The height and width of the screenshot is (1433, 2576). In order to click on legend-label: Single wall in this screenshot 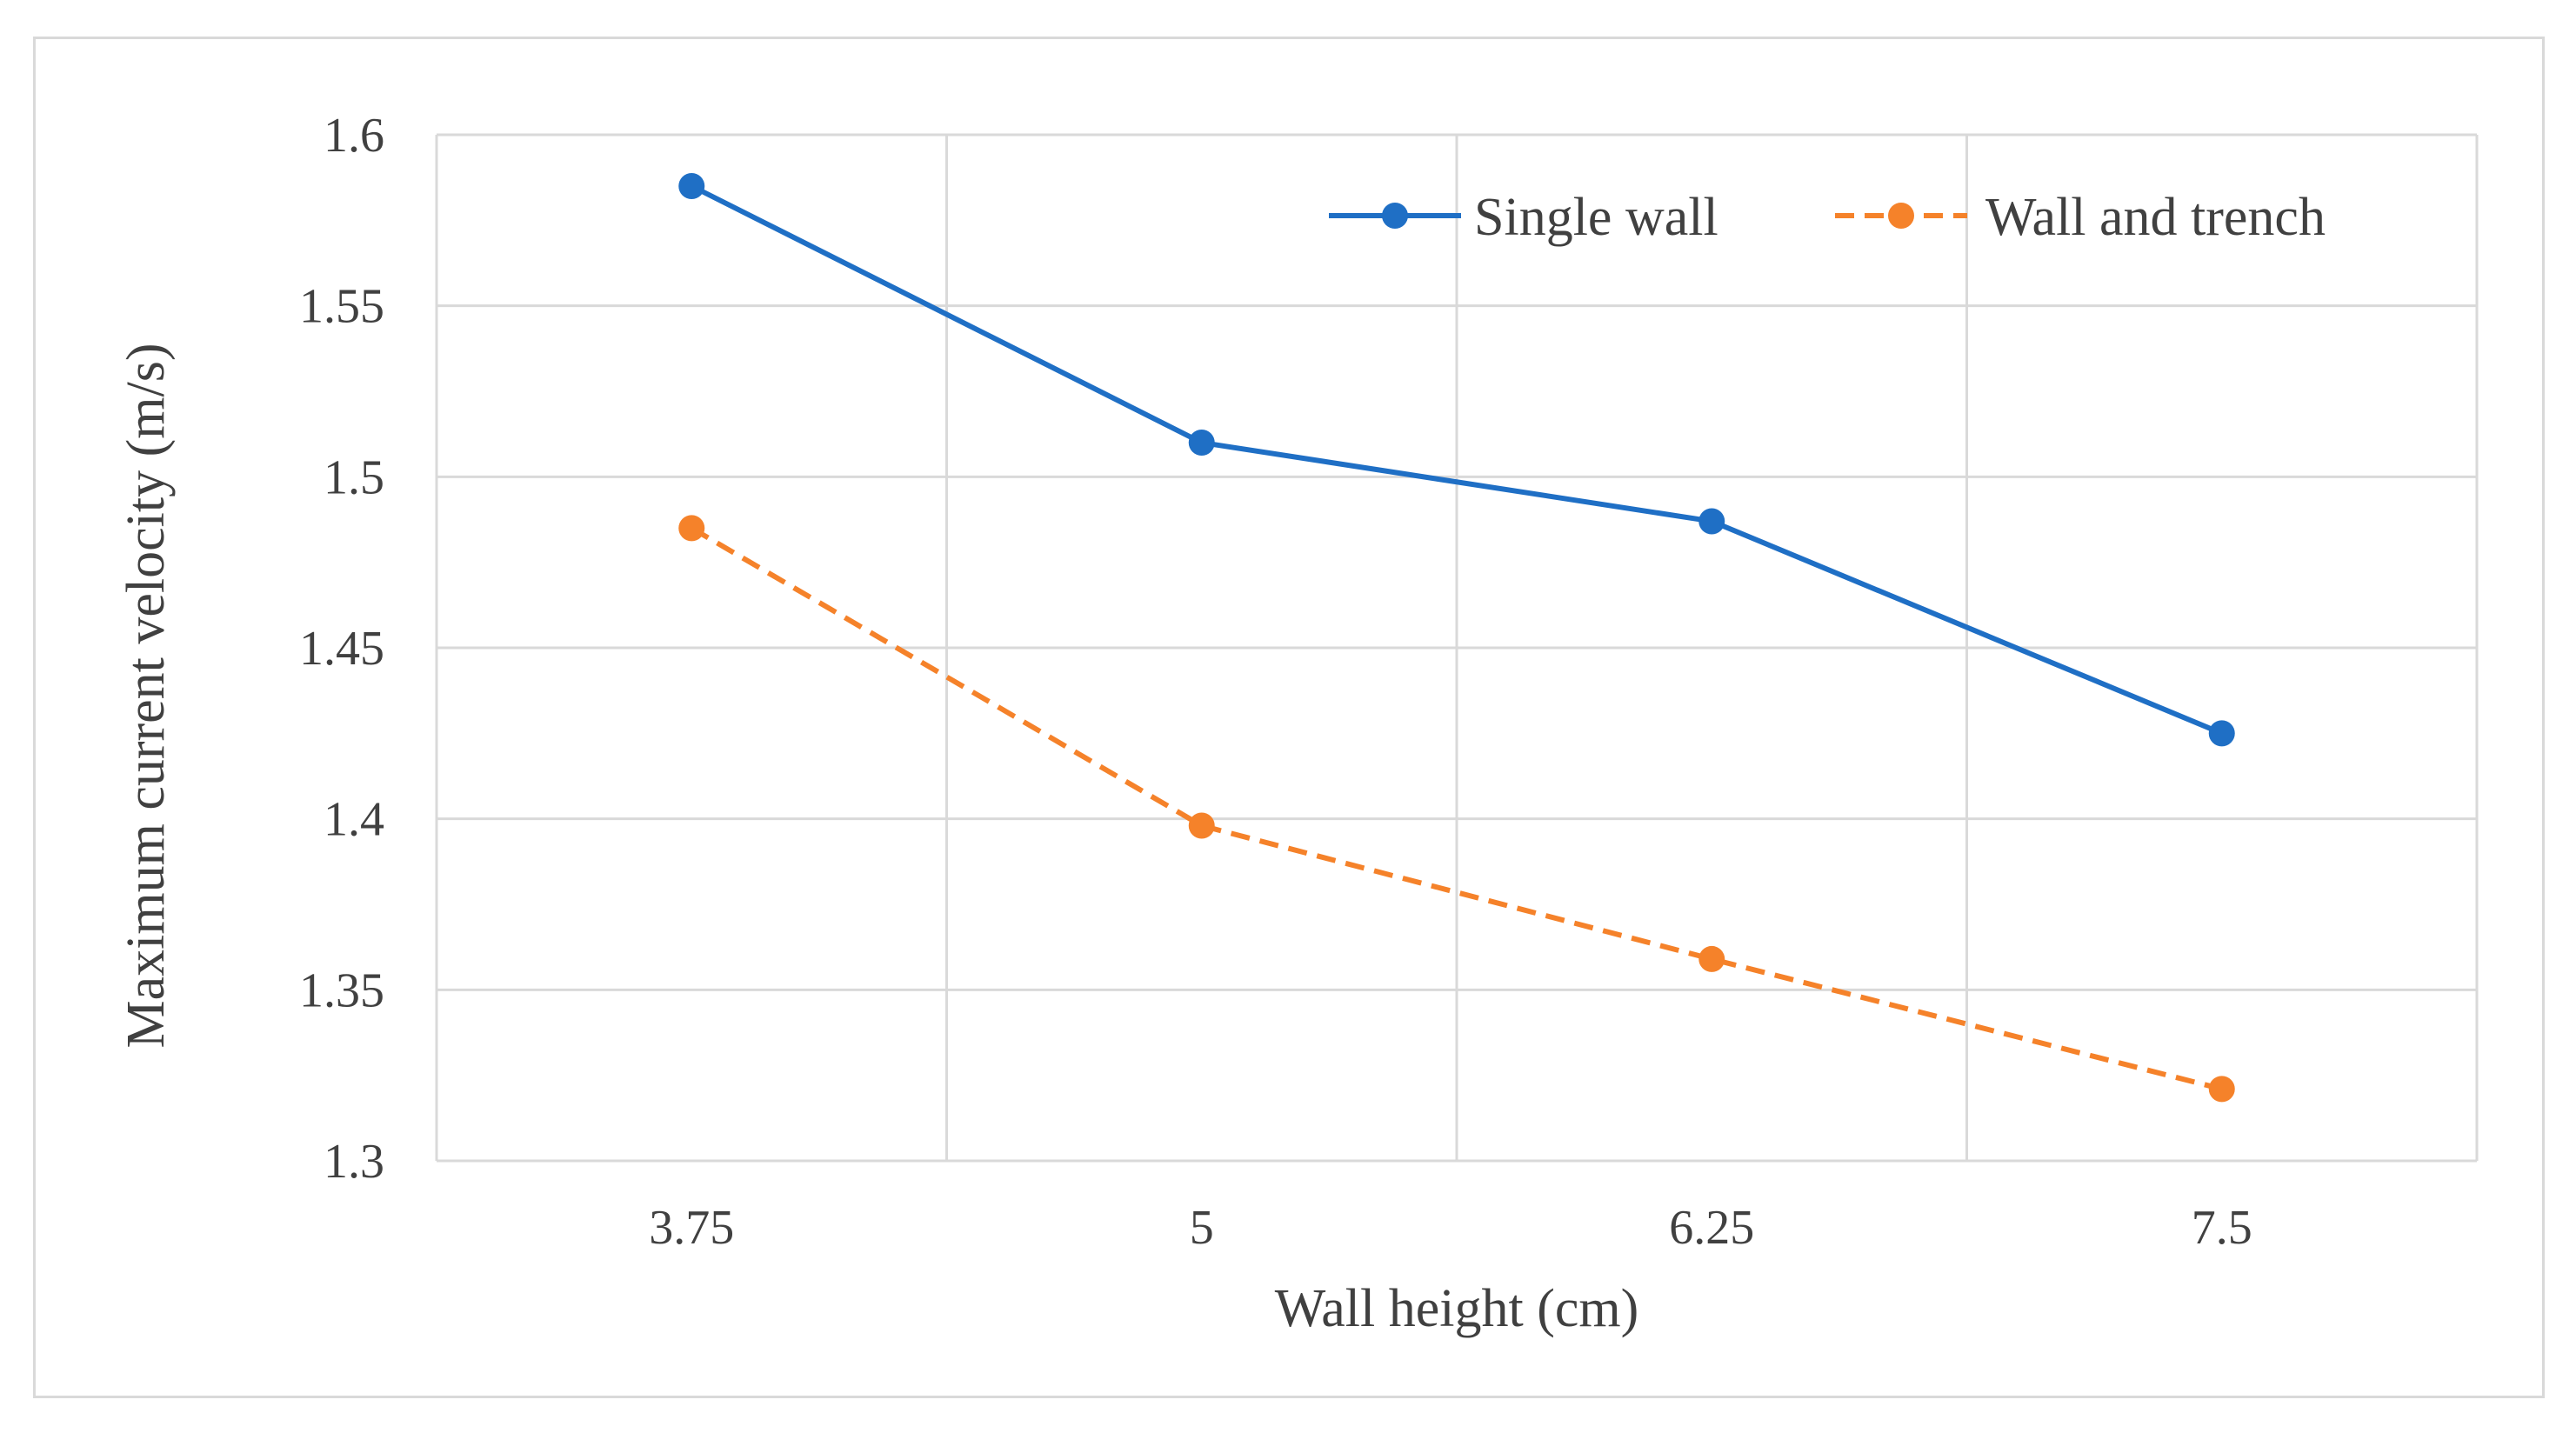, I will do `click(1596, 217)`.